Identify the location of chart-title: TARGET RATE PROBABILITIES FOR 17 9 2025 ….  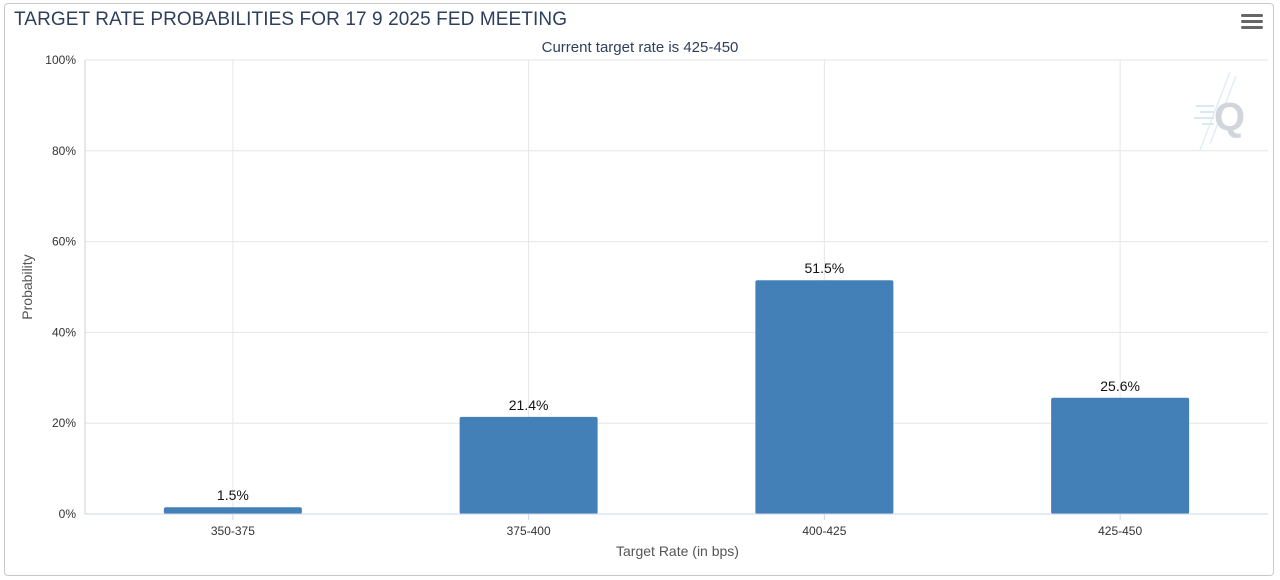
(291, 19).